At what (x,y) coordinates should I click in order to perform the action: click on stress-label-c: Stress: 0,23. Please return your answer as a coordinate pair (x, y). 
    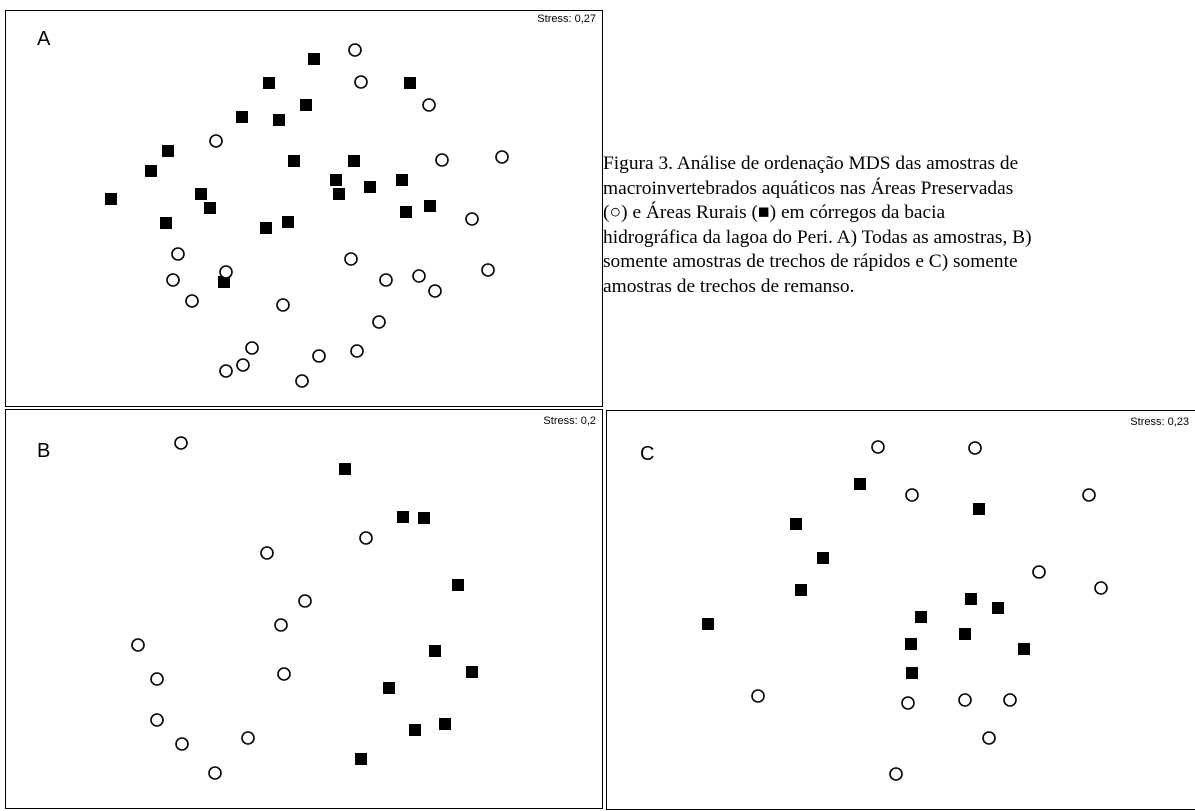
    Looking at the image, I should click on (1159, 422).